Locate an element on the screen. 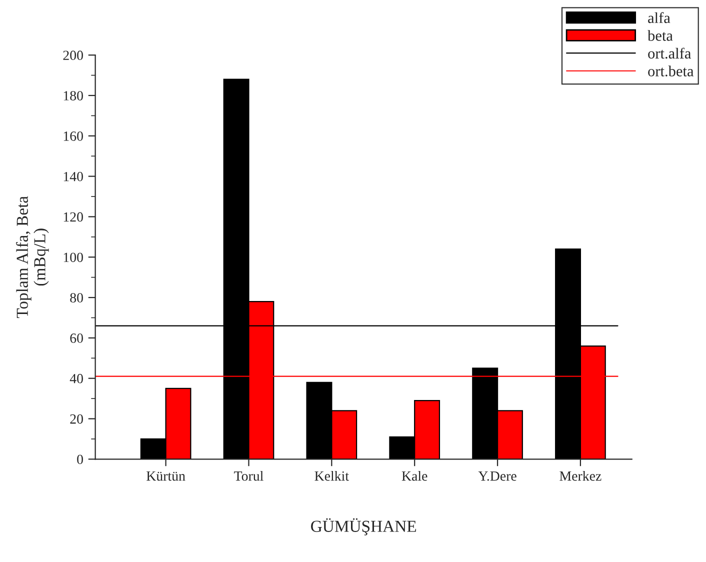 The image size is (706, 562). x-tick-label: Torul is located at coordinates (249, 475).